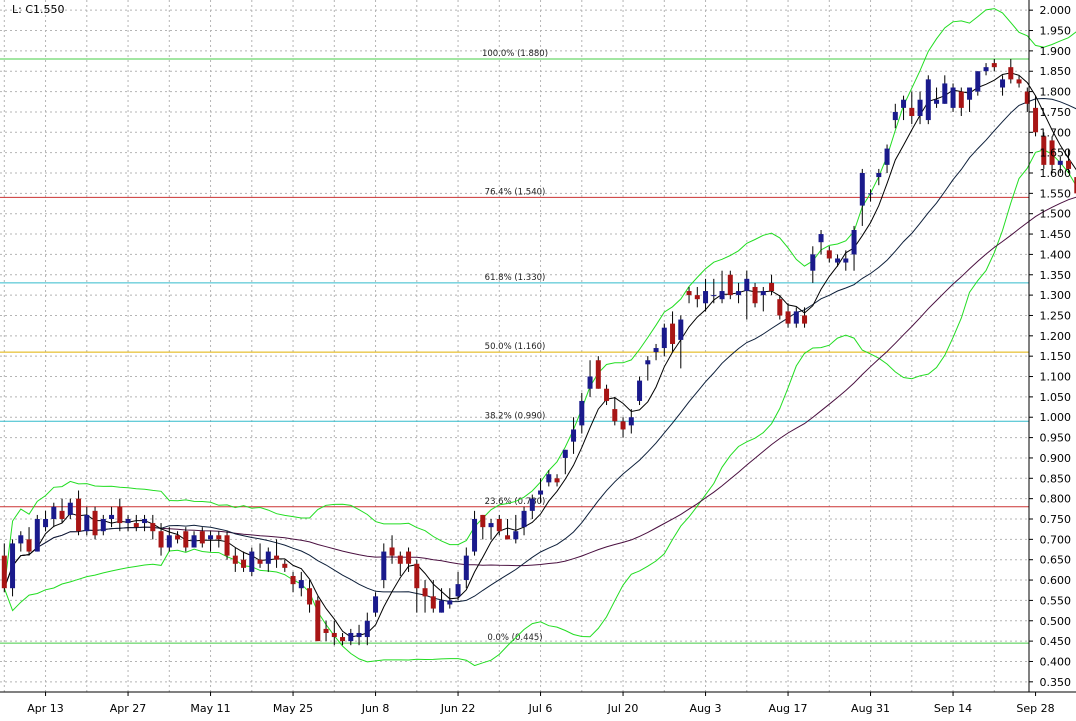 Image resolution: width=1076 pixels, height=721 pixels. I want to click on y-tick-label: 0.750, so click(1056, 519).